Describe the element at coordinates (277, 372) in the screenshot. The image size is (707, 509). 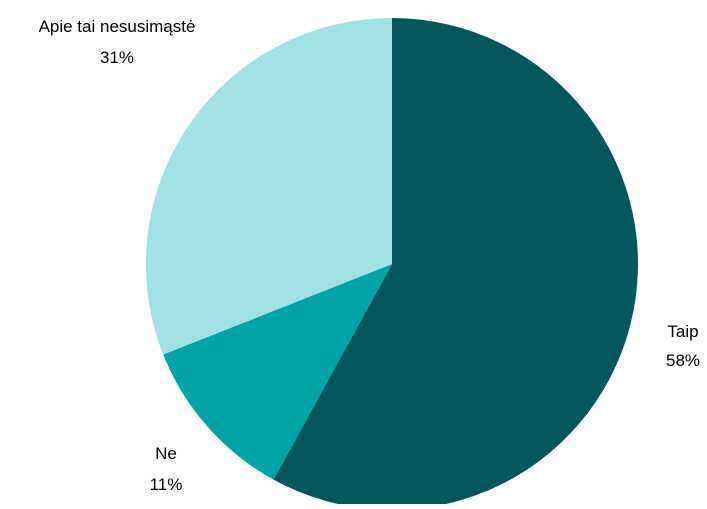
I see `pie-slice-ne` at that location.